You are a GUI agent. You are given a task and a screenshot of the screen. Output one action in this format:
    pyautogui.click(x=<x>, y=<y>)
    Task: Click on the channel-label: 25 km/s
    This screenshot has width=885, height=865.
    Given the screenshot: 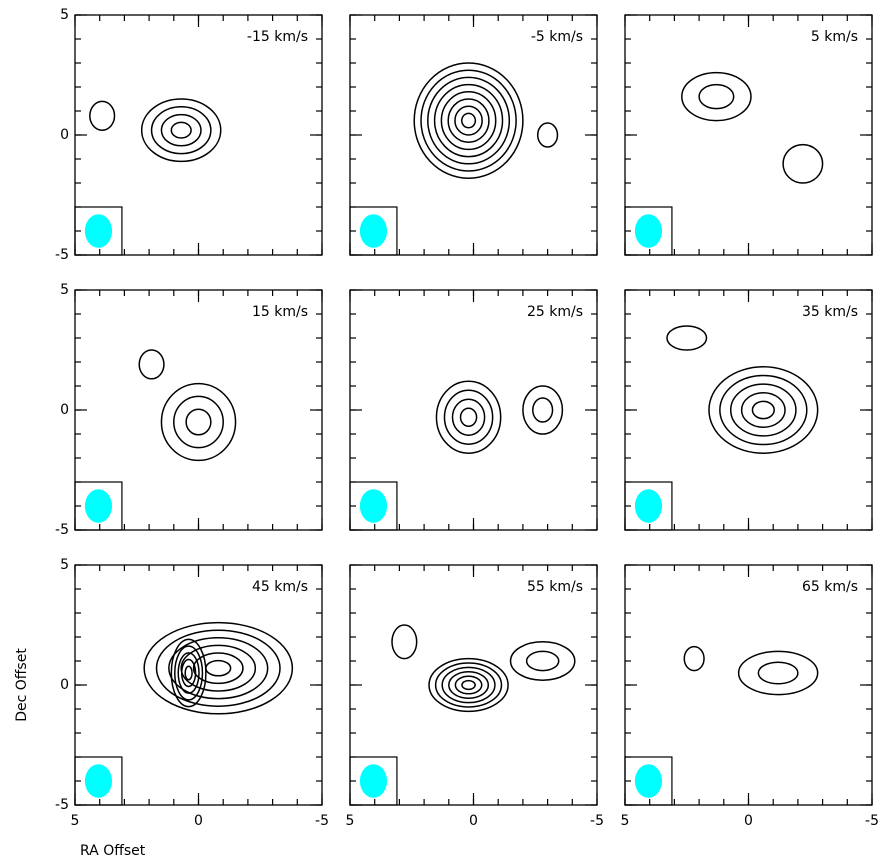 What is the action you would take?
    pyautogui.click(x=555, y=312)
    